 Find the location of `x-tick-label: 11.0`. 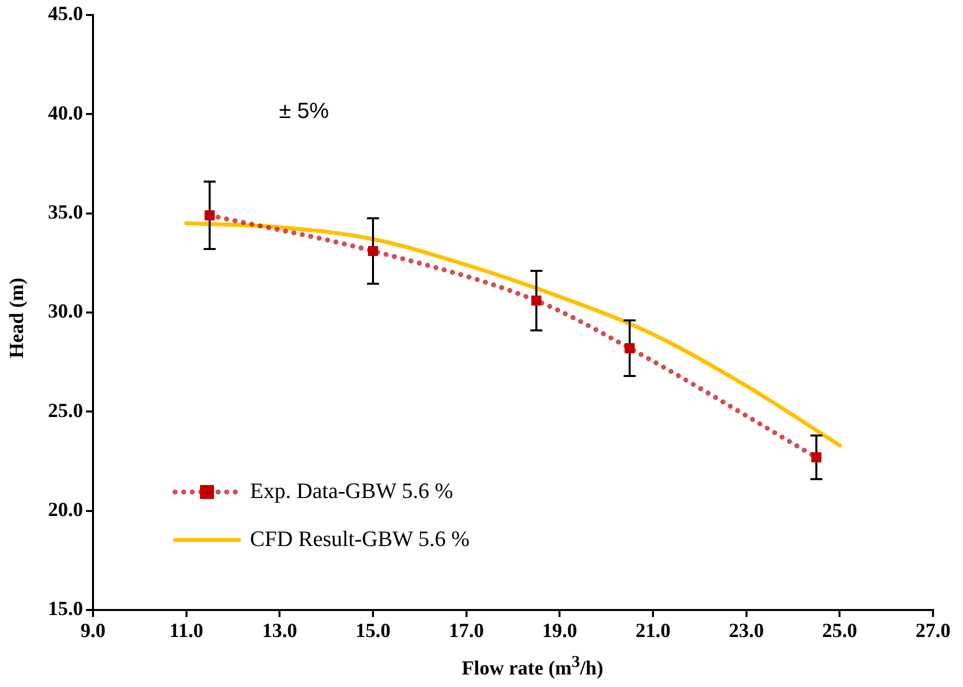

x-tick-label: 11.0 is located at coordinates (186, 631).